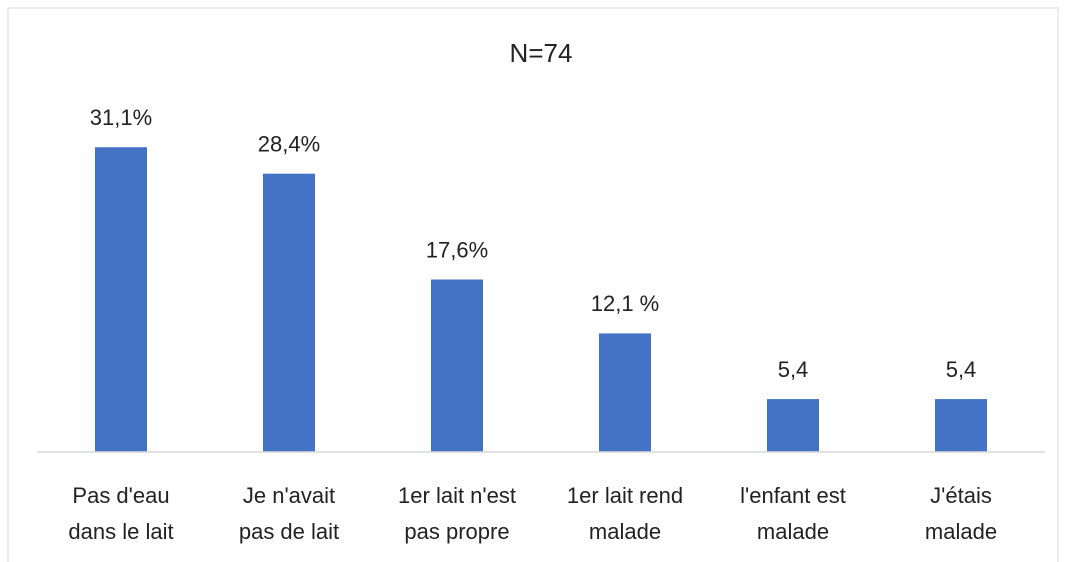 The height and width of the screenshot is (562, 1066). I want to click on x-tick-label-line: 1er lait n'est, so click(457, 495).